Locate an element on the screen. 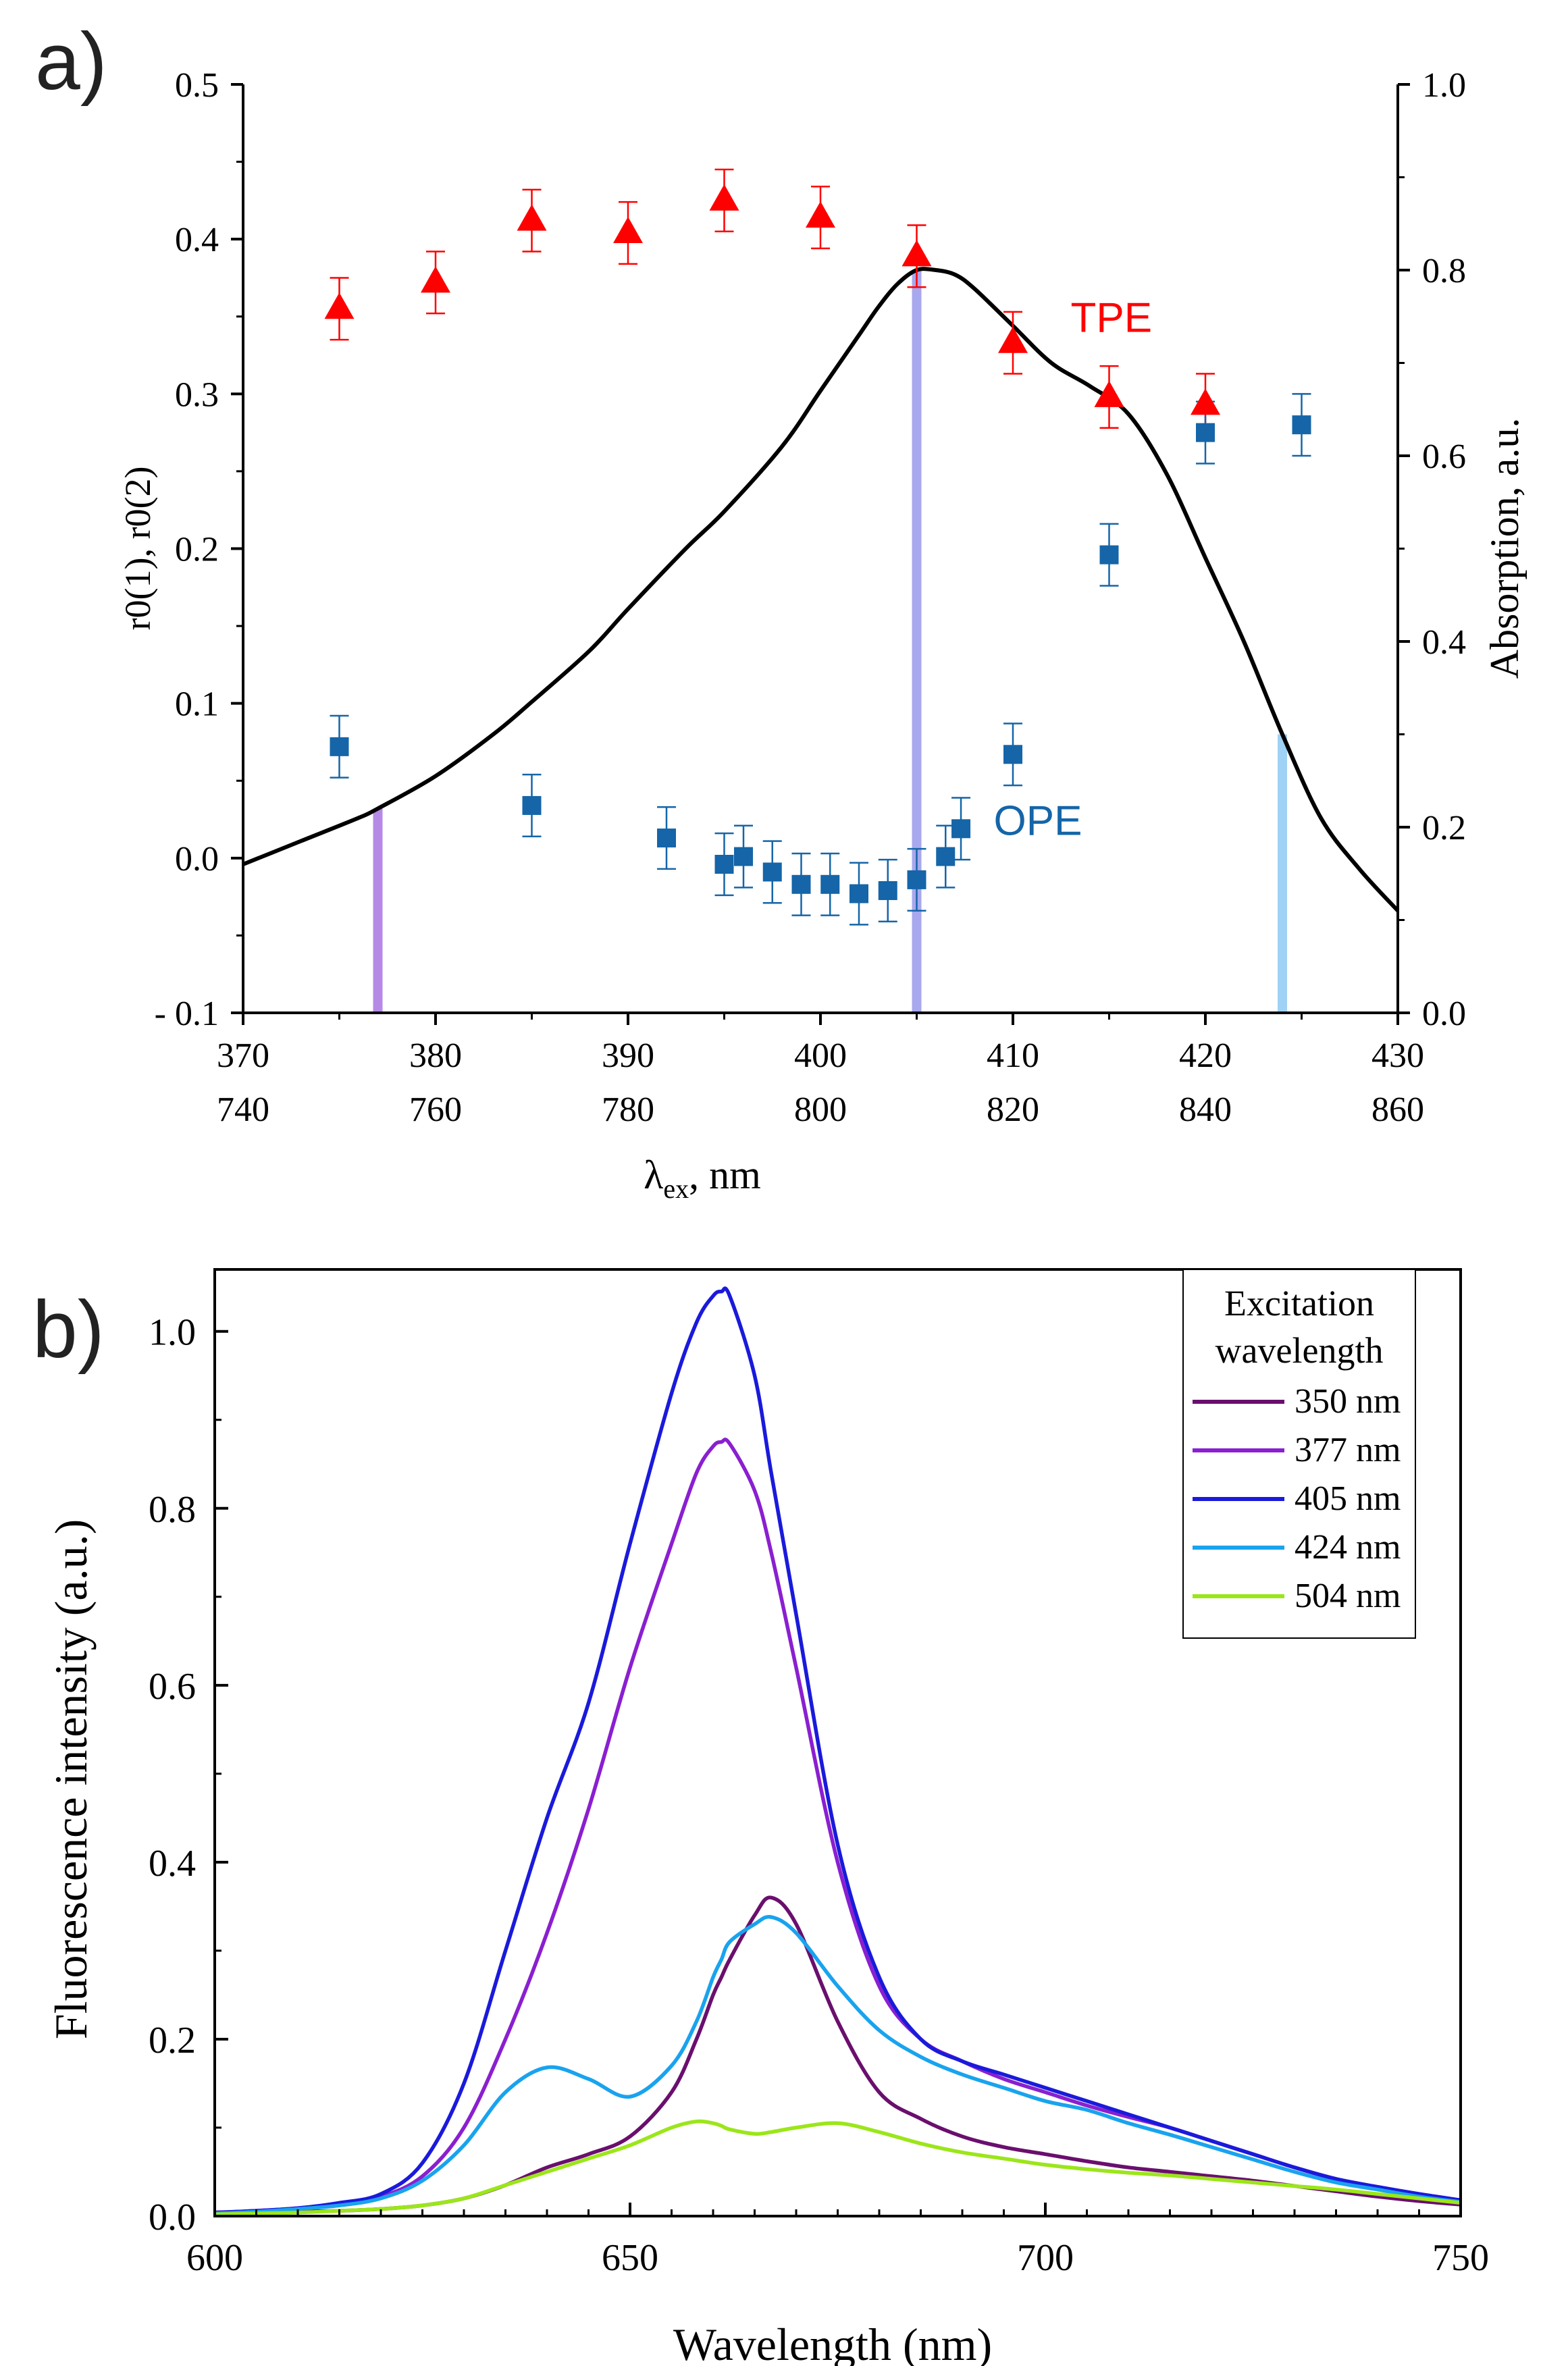  legend-entry: 350 nm is located at coordinates (1348, 1401).